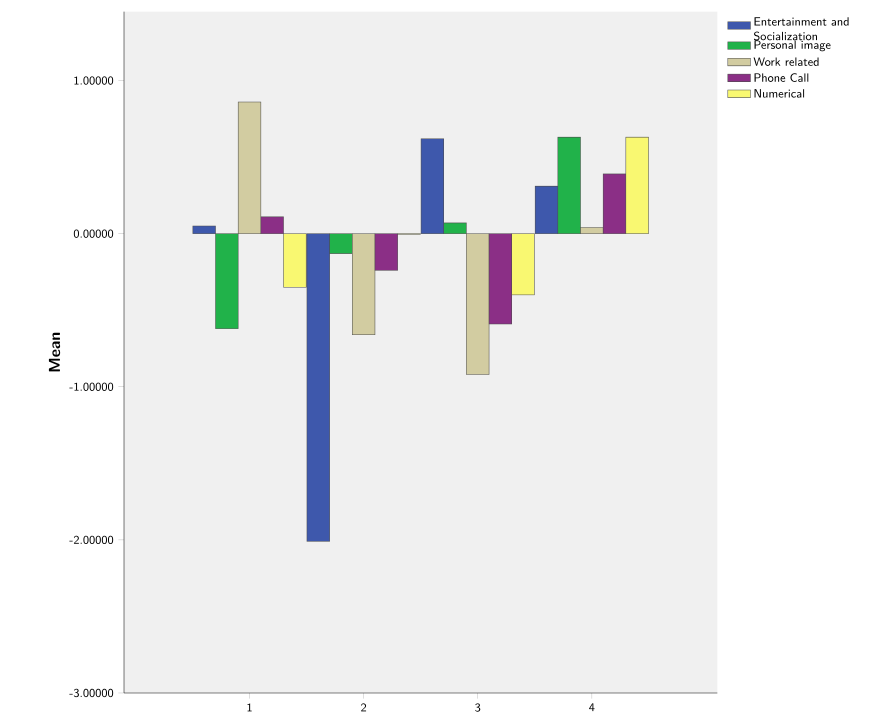 This screenshot has width=874, height=717. What do you see at coordinates (91, 693) in the screenshot?
I see `y-tick-label: -3.00000` at bounding box center [91, 693].